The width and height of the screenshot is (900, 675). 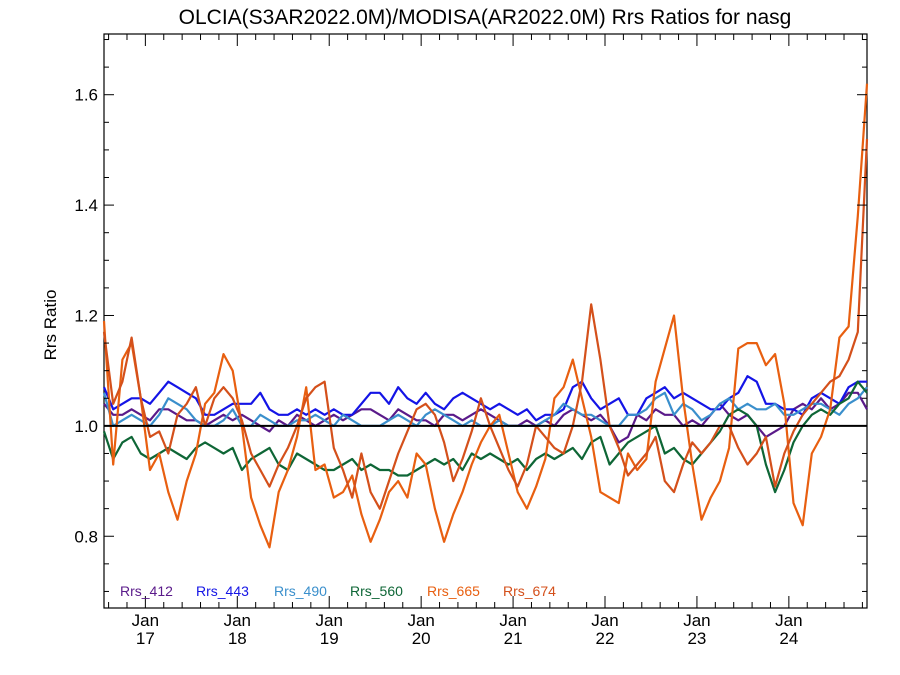 What do you see at coordinates (421, 638) in the screenshot?
I see `x-tick-label-day: 20` at bounding box center [421, 638].